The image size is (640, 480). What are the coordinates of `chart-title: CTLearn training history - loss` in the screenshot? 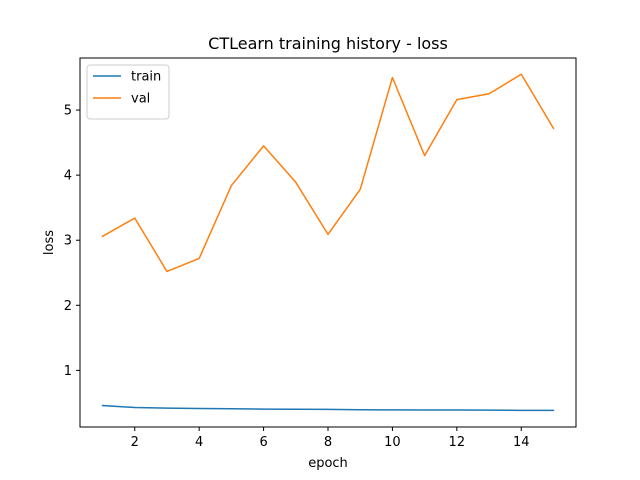 It's located at (328, 43).